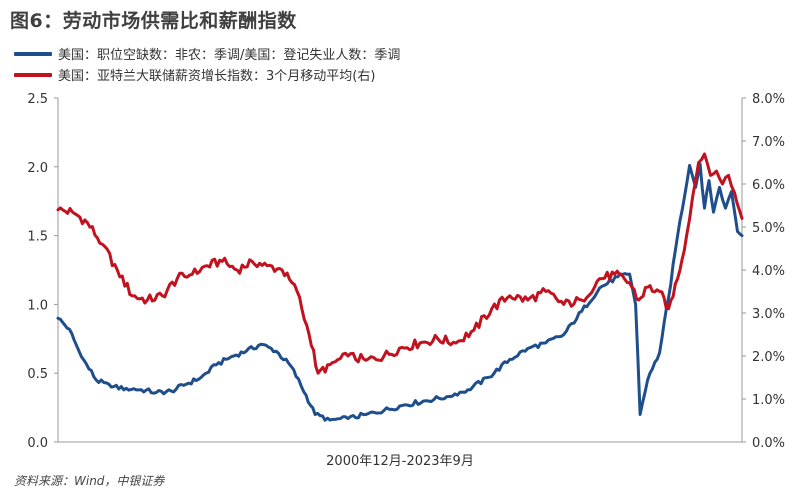 This screenshot has width=802, height=502. What do you see at coordinates (37, 168) in the screenshot?
I see `y-left-tick-label: 2.0` at bounding box center [37, 168].